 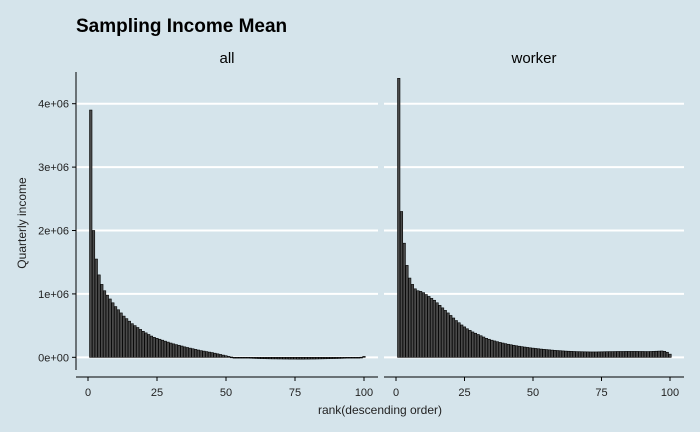 What do you see at coordinates (53, 105) in the screenshot?
I see `y-tick-label-4: 4e+06` at bounding box center [53, 105].